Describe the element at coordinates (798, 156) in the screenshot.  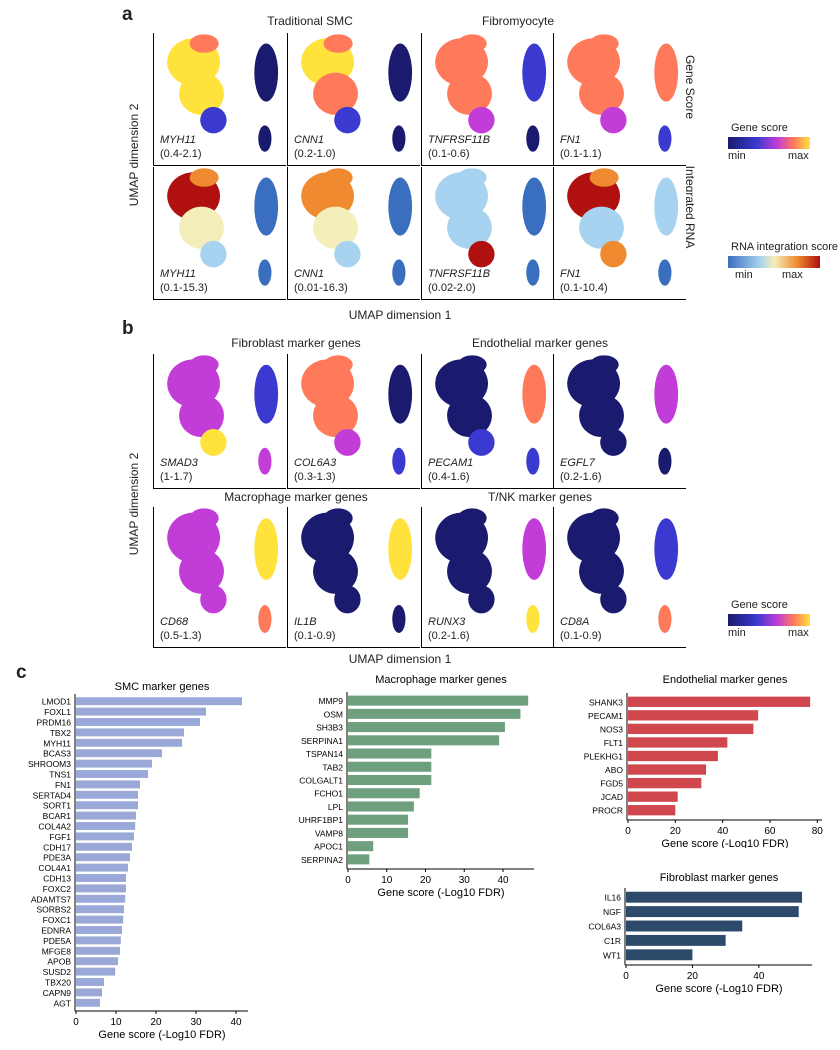
I see `legend-a-gene-max: max` at that location.